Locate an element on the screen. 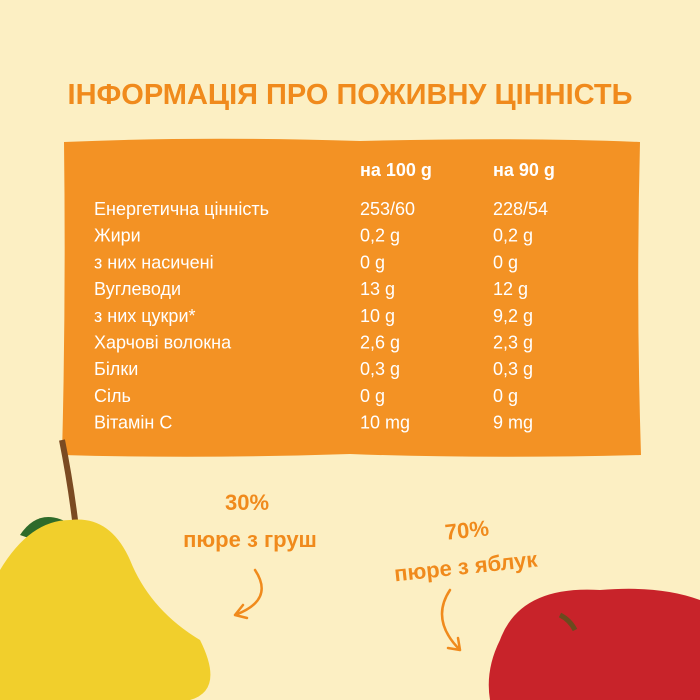 The width and height of the screenshot is (700, 700). pear is located at coordinates (105, 569).